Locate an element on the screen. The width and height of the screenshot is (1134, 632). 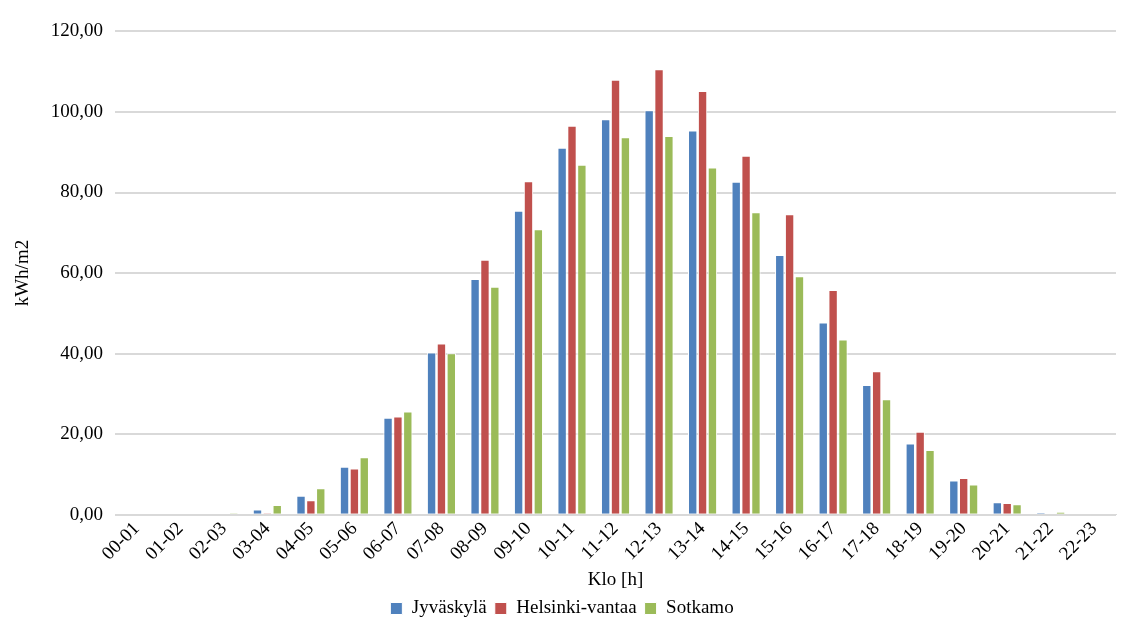
y-tick-label: 100,00 is located at coordinates (77, 110).